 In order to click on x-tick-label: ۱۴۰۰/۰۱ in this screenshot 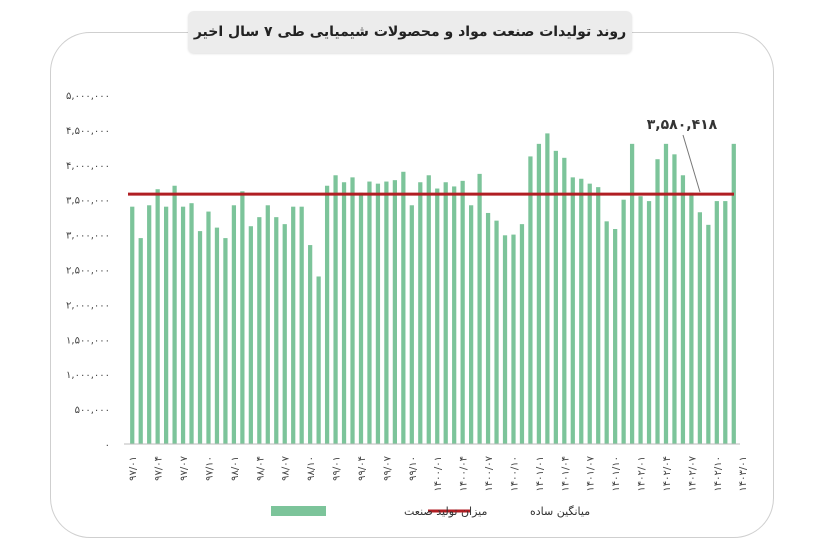, I will do `click(438, 474)`.